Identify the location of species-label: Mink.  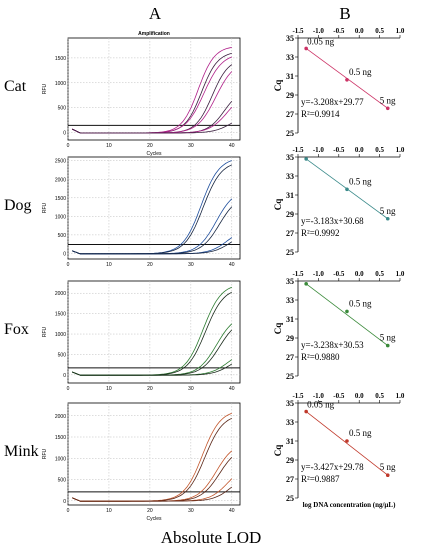
(21, 451).